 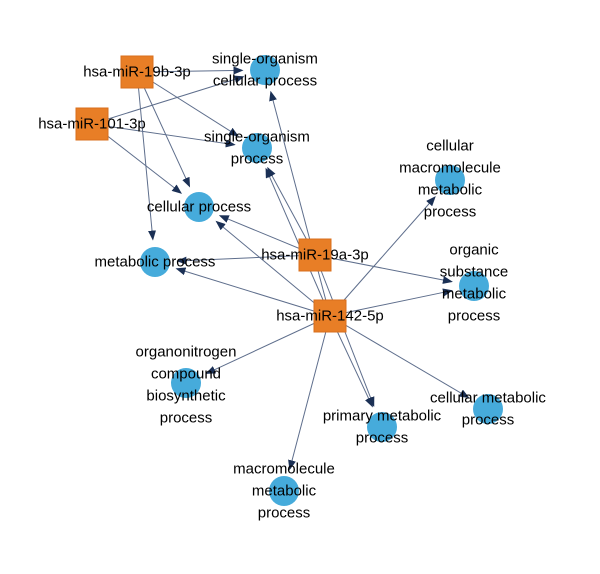 I want to click on node-label-organonitrogen-compound-biosynthetic-process-line-2: biosynthetic, so click(x=186, y=396).